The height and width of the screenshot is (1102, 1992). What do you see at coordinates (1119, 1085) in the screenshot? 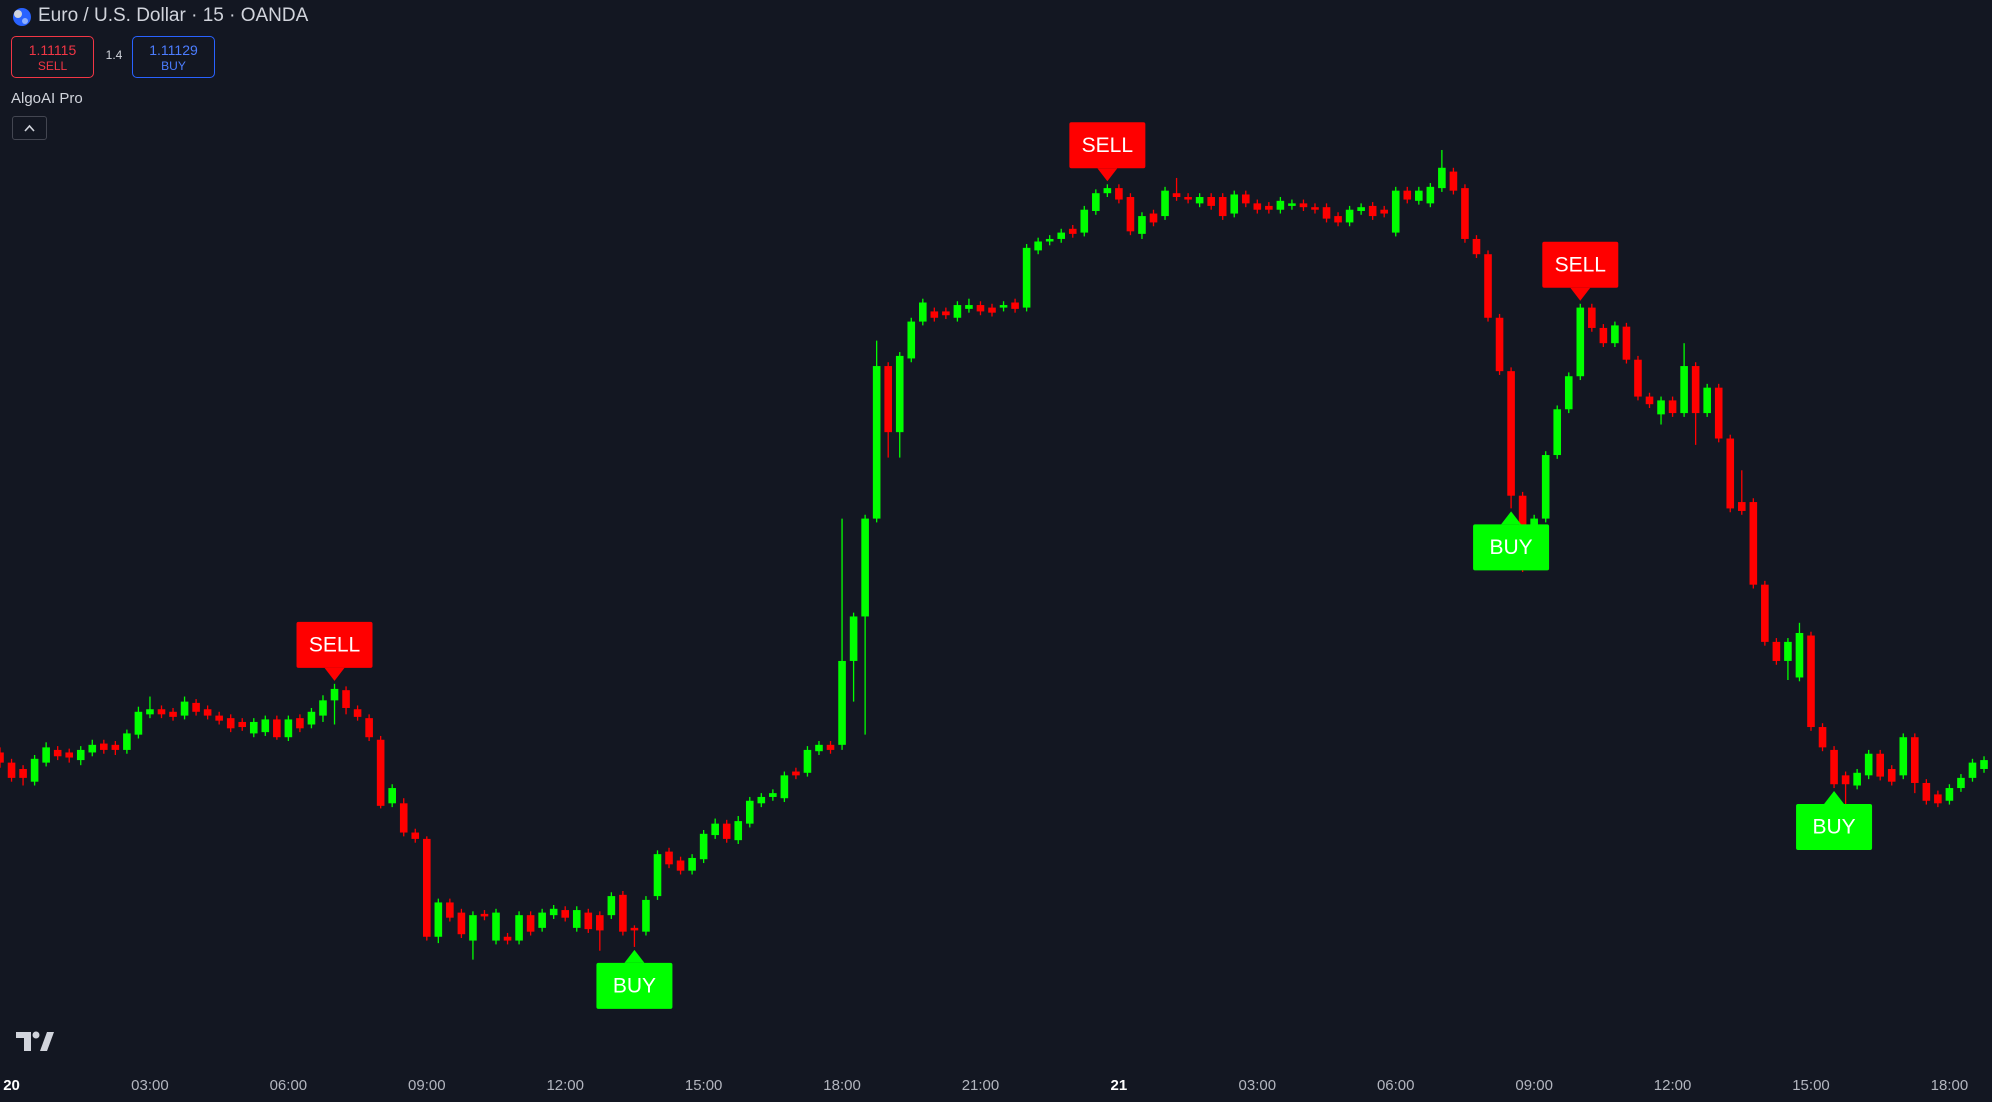
I see `x-tick-label: 21` at bounding box center [1119, 1085].